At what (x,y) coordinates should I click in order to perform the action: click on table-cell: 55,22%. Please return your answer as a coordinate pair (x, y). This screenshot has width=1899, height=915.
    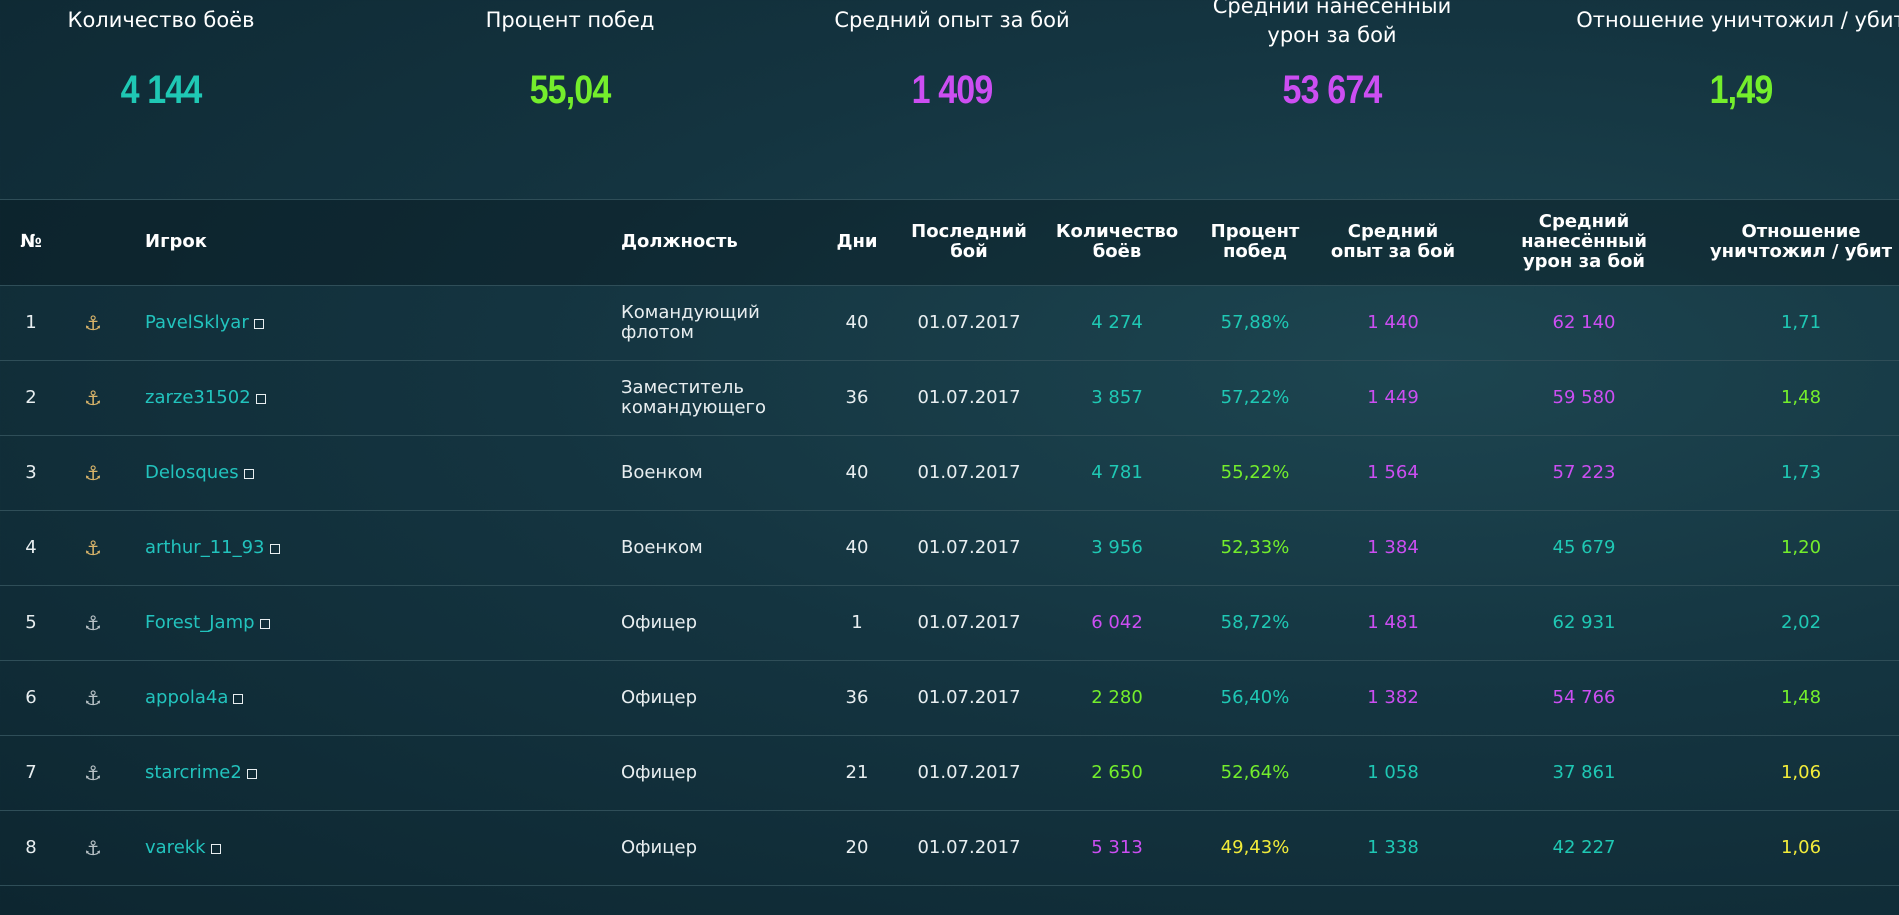
    Looking at the image, I should click on (1255, 472).